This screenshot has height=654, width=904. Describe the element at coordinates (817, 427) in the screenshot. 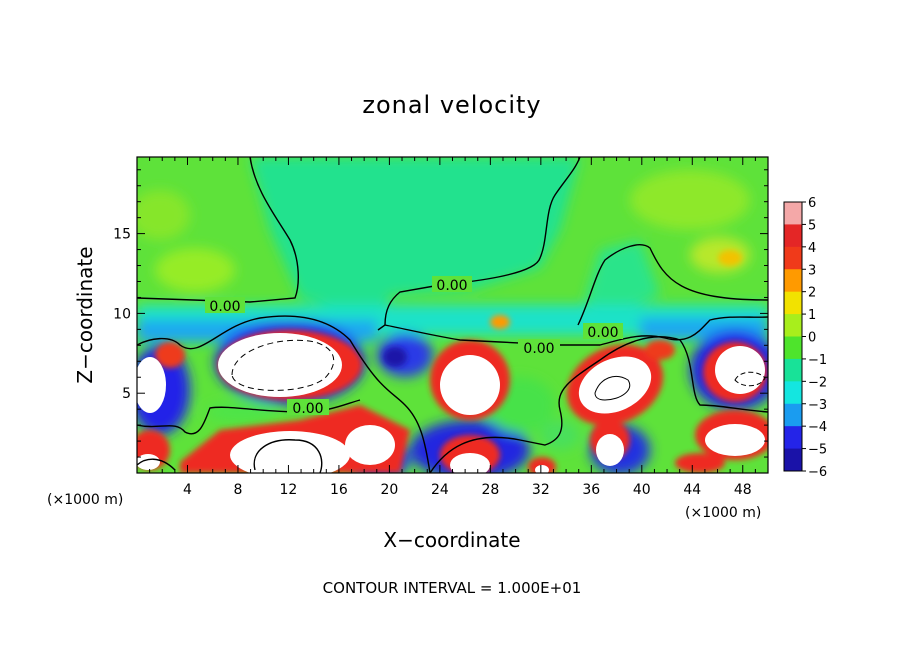

I see `colorbar-label: −4` at that location.